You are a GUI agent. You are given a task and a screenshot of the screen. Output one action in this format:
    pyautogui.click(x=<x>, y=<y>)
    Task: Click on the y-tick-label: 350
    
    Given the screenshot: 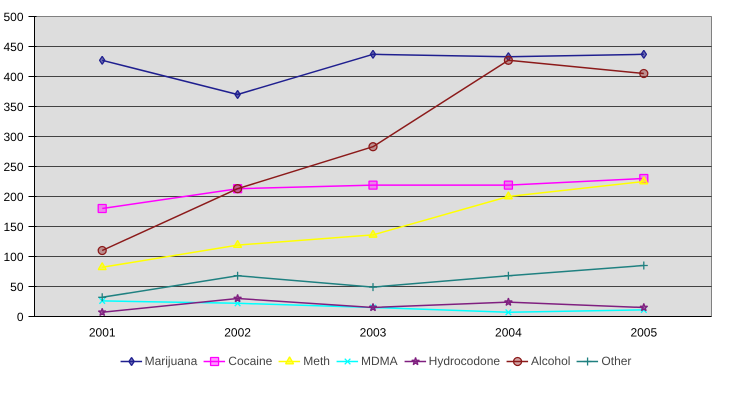 What is the action you would take?
    pyautogui.click(x=13, y=107)
    